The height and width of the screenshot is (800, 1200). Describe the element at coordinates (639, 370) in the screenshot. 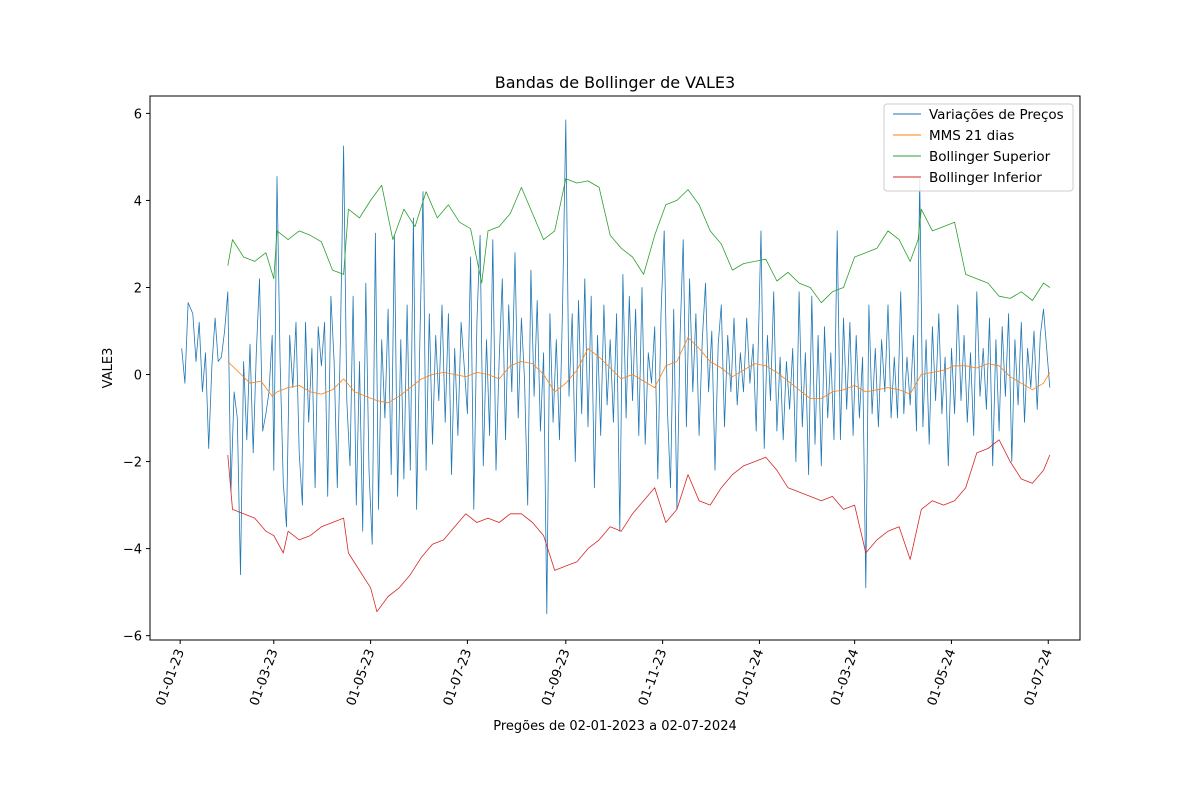

I see `series-line-mms` at that location.